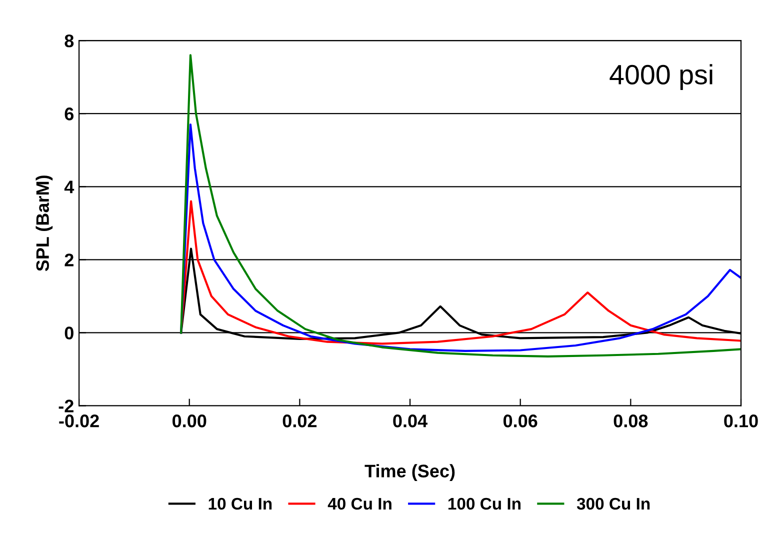 The height and width of the screenshot is (541, 760). I want to click on annotation: 4000 psi, so click(661, 77).